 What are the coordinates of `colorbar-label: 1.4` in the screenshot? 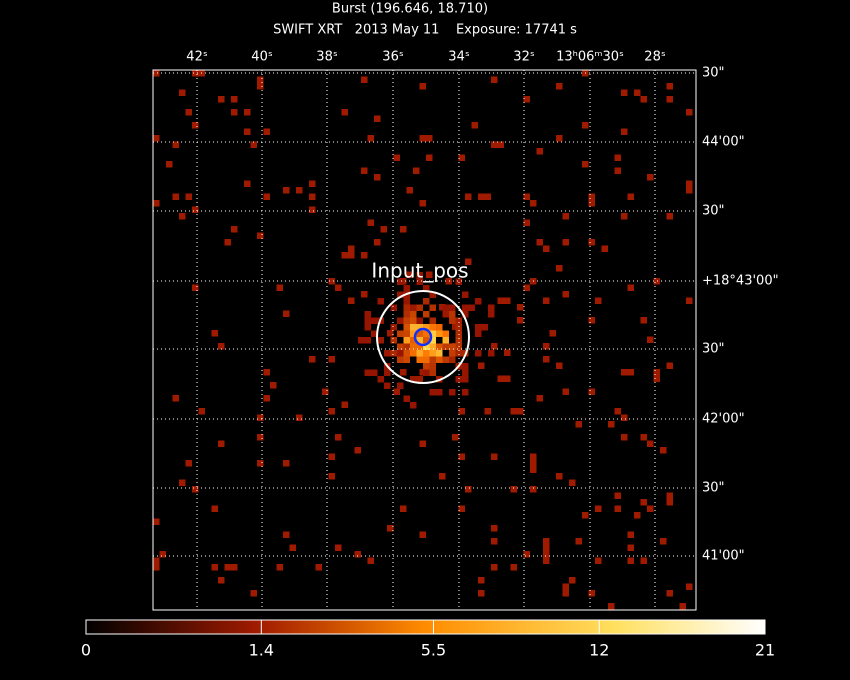 It's located at (261, 650).